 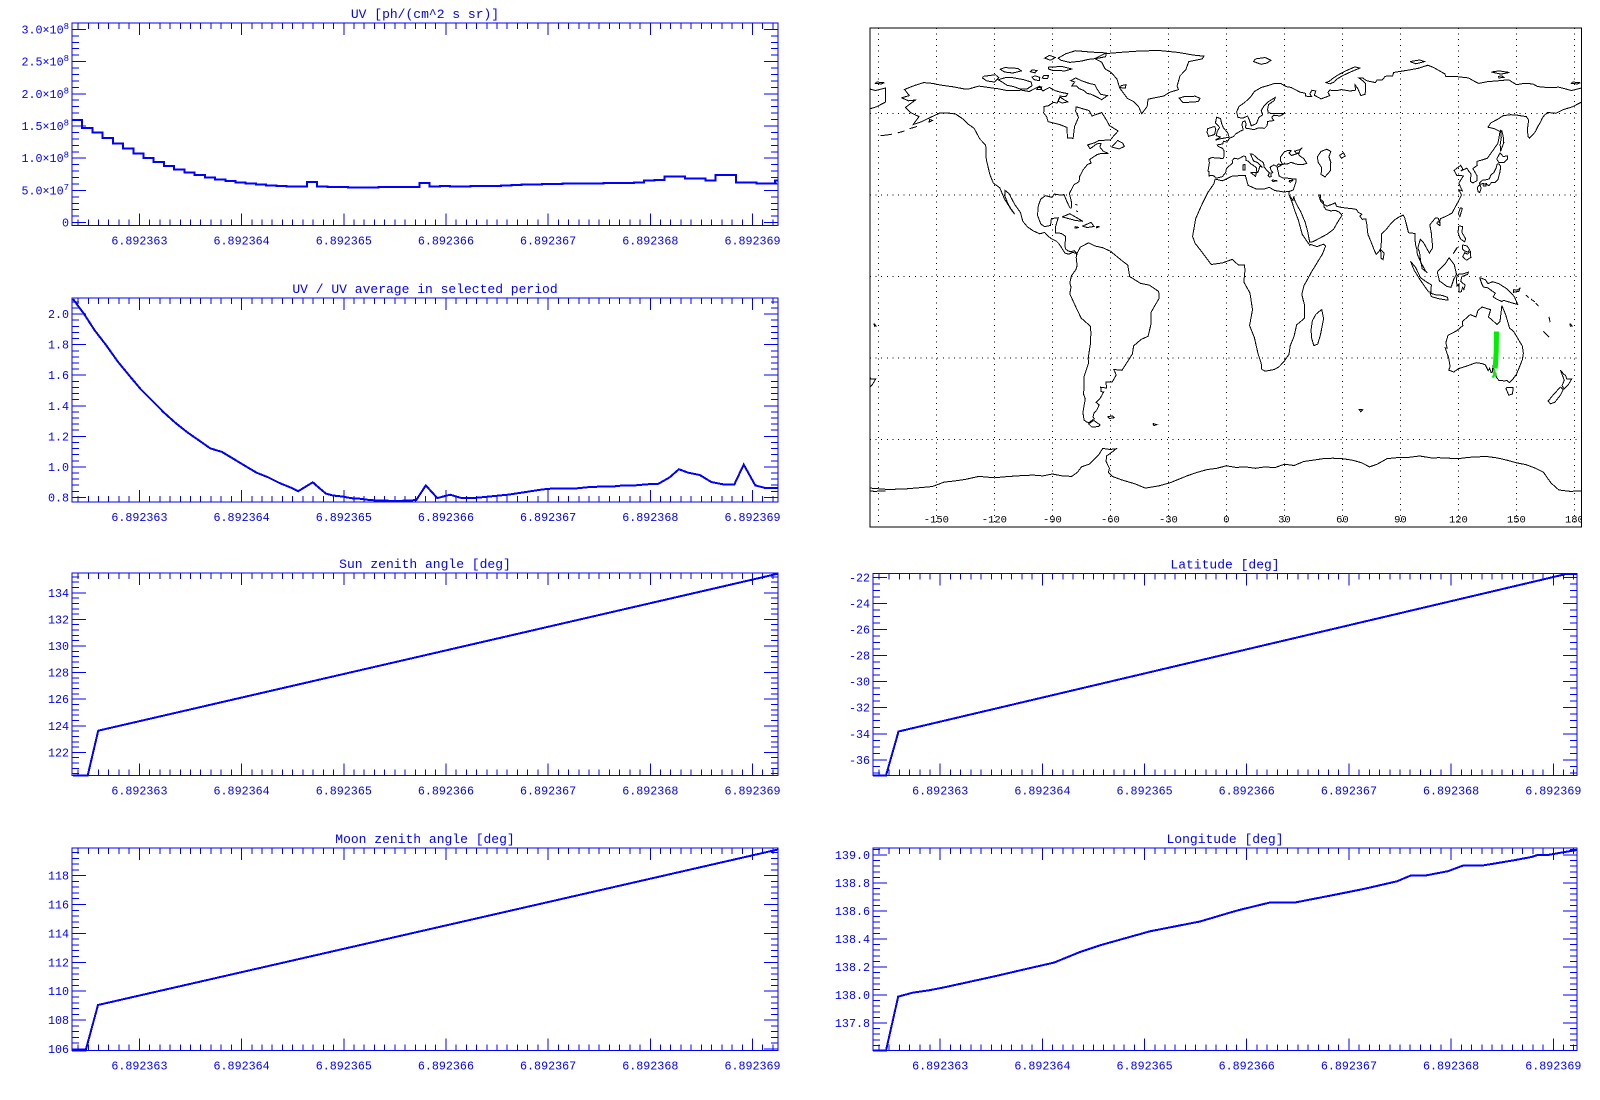 I want to click on svg-text: Latitude [deg], so click(x=1224, y=564).